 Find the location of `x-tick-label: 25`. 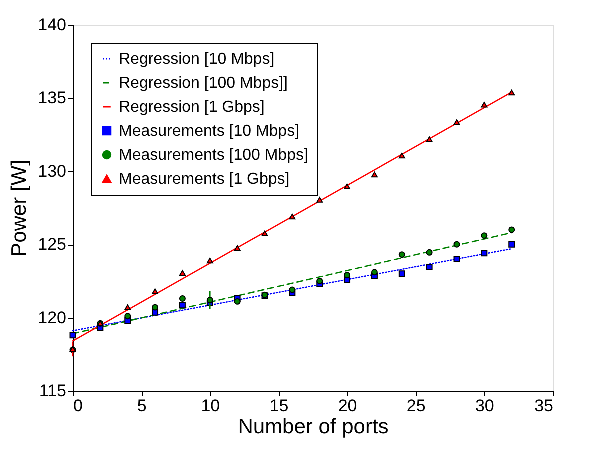

x-tick-label: 25 is located at coordinates (416, 406).